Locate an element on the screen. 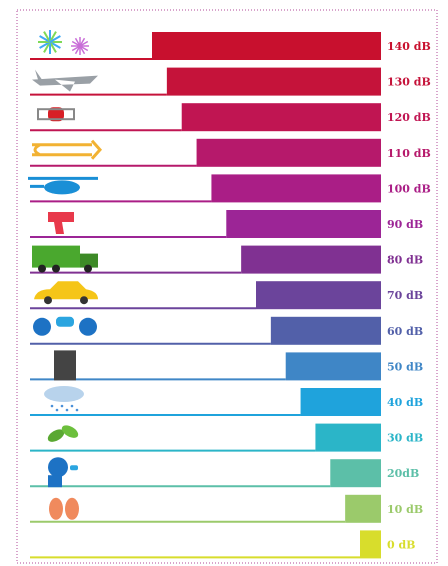 This screenshot has width=448, height=566. value-label: 100 dB is located at coordinates (409, 188).